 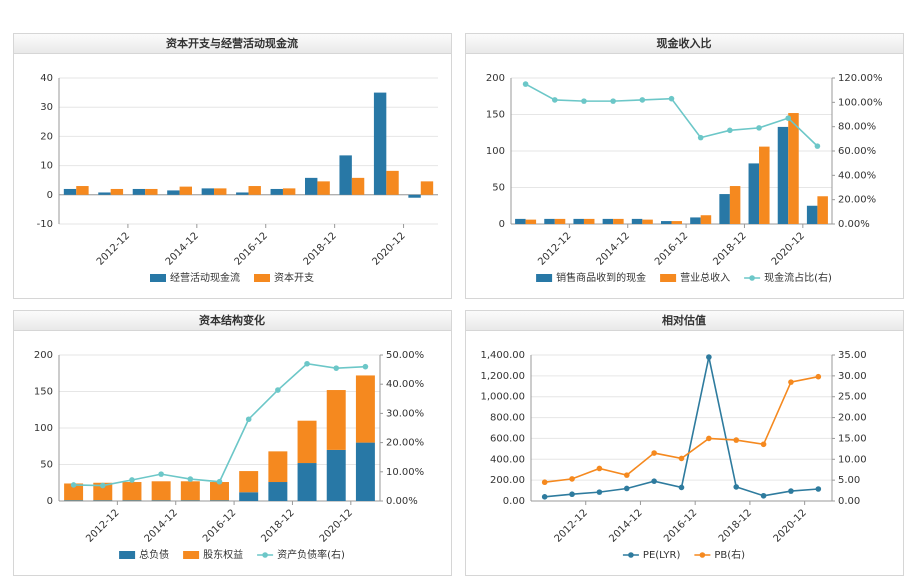 I want to click on y-tick-label: 150, so click(x=495, y=115).